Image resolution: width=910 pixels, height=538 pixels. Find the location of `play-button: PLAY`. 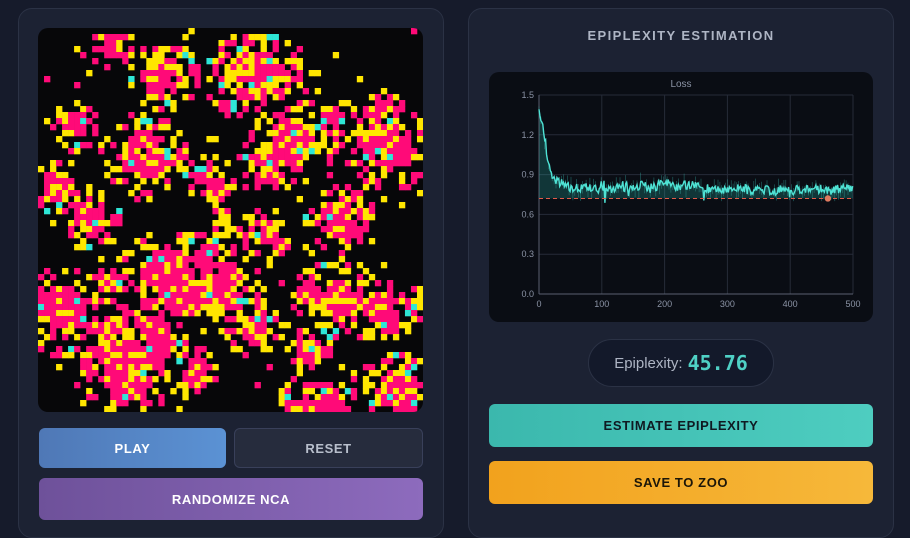

play-button: PLAY is located at coordinates (132, 448).